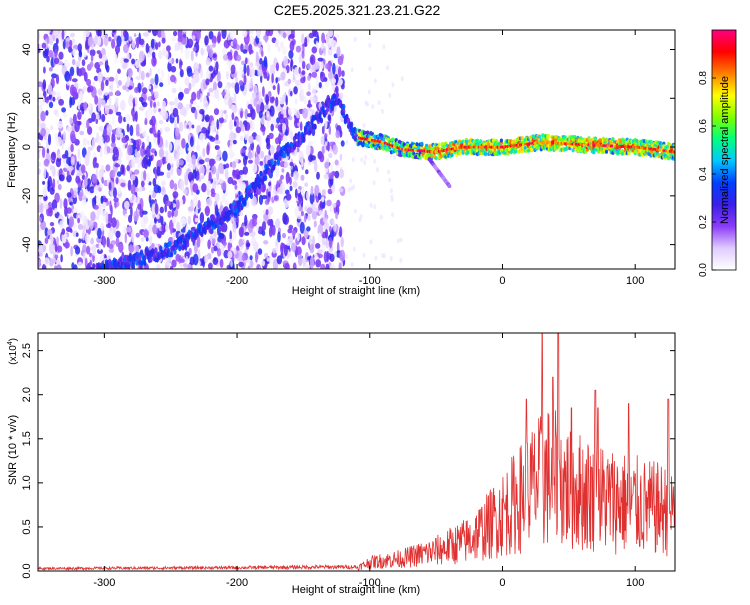 The width and height of the screenshot is (750, 605). Describe the element at coordinates (27, 570) in the screenshot. I see `snr-y-tick-label: 0.0` at that location.